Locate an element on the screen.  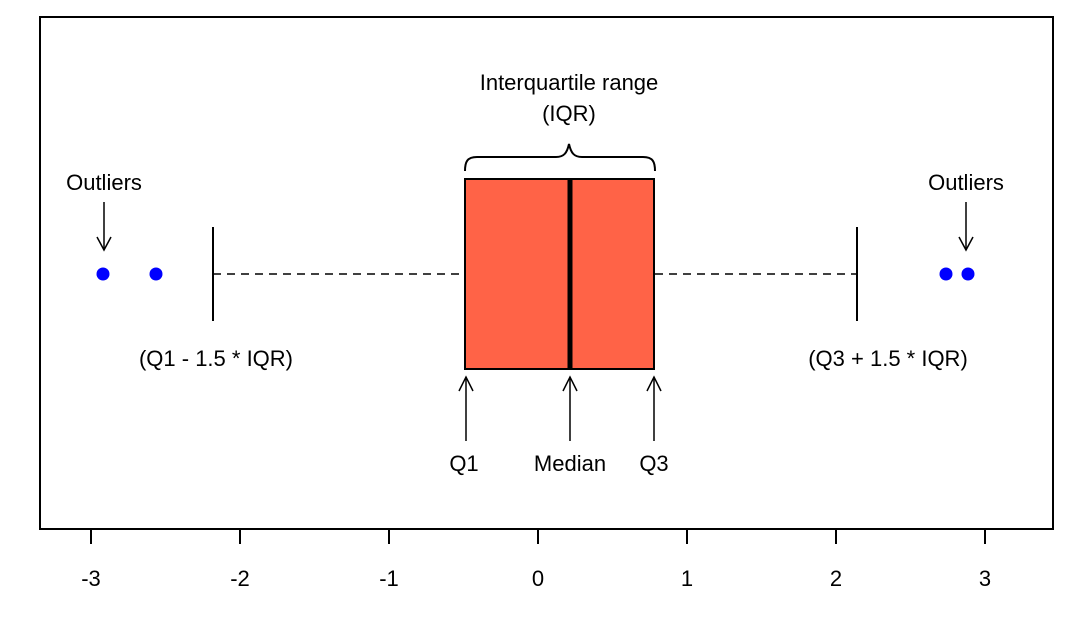
q3-label: Q3 is located at coordinates (653, 463).